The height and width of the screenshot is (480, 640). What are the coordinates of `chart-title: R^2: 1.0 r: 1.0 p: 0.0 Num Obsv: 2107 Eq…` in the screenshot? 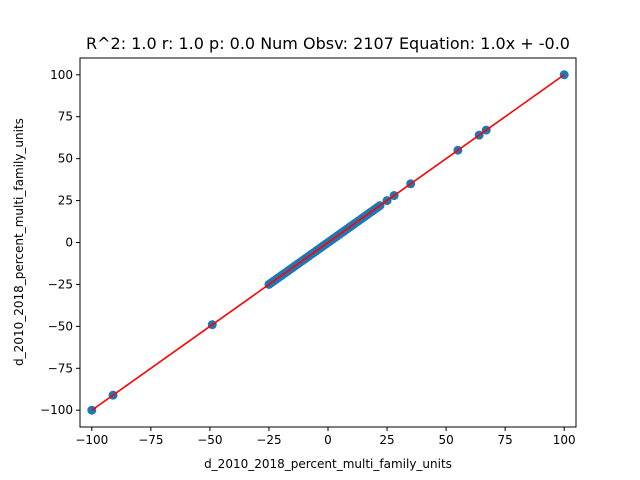 It's located at (328, 43).